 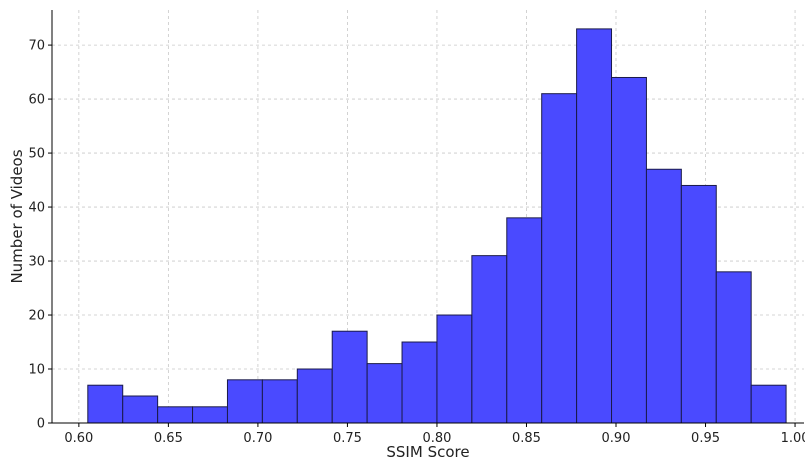 What do you see at coordinates (427, 452) in the screenshot?
I see `x-axis-title: SSIM Score` at bounding box center [427, 452].